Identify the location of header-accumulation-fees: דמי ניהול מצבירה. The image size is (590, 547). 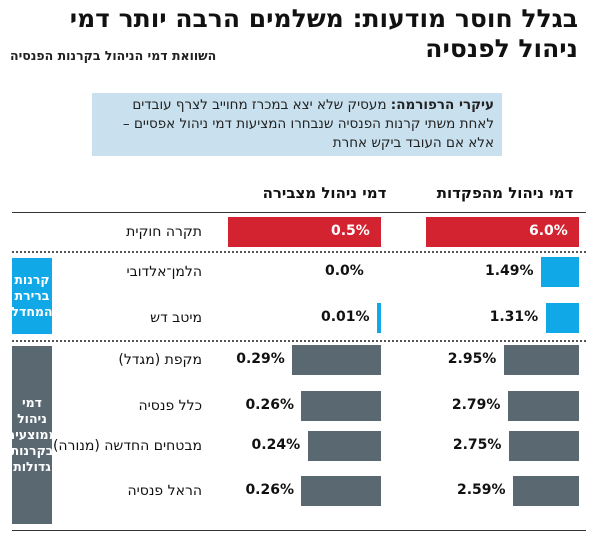
(324, 193).